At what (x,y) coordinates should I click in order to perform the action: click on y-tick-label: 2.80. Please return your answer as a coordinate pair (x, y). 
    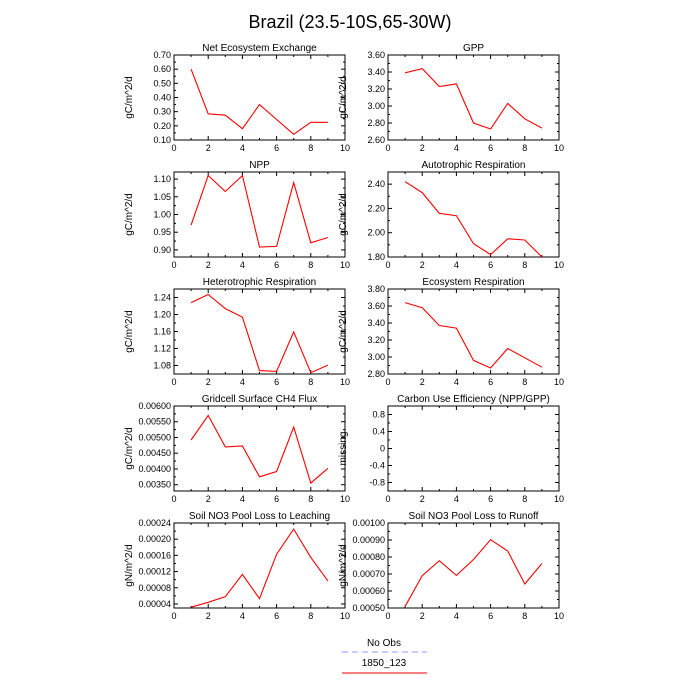
    Looking at the image, I should click on (376, 123).